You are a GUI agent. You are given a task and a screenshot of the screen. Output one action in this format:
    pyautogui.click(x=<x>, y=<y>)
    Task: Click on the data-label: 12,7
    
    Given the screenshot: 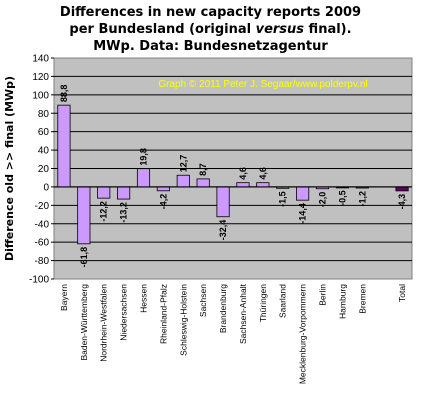 What is the action you would take?
    pyautogui.click(x=183, y=164)
    